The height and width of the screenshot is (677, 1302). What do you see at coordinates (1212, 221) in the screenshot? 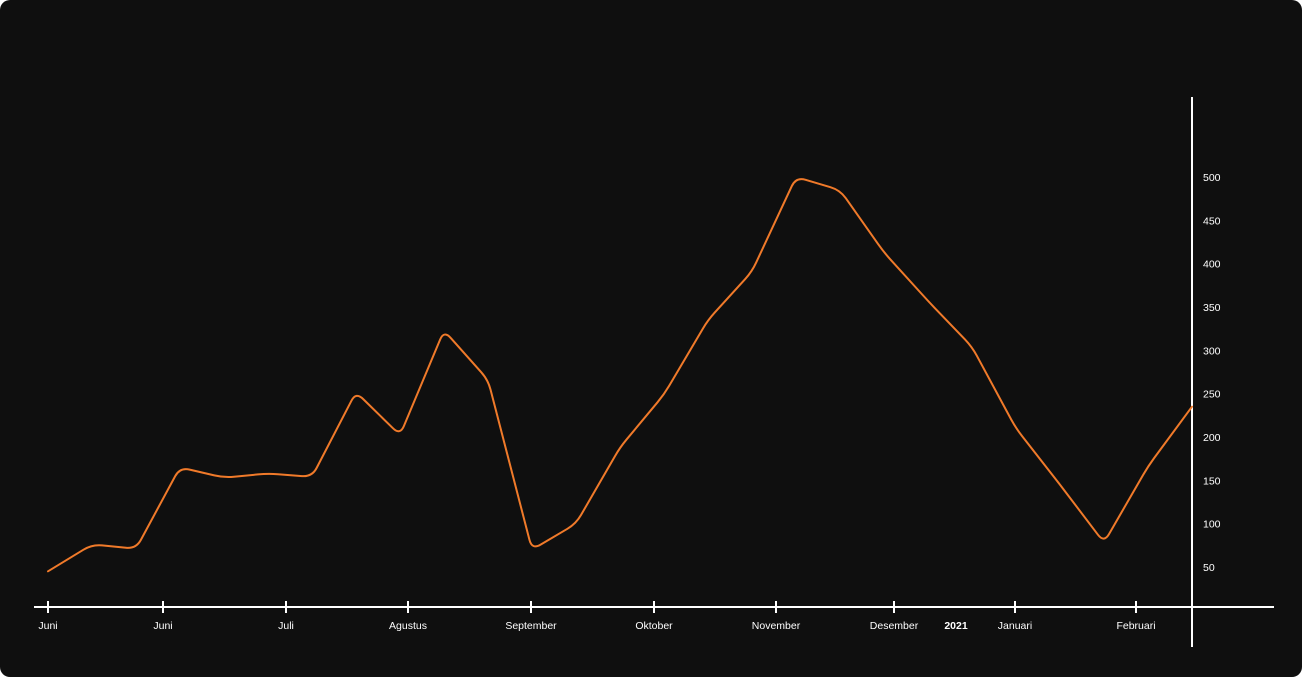
I see `y-tick-label: 450` at bounding box center [1212, 221].